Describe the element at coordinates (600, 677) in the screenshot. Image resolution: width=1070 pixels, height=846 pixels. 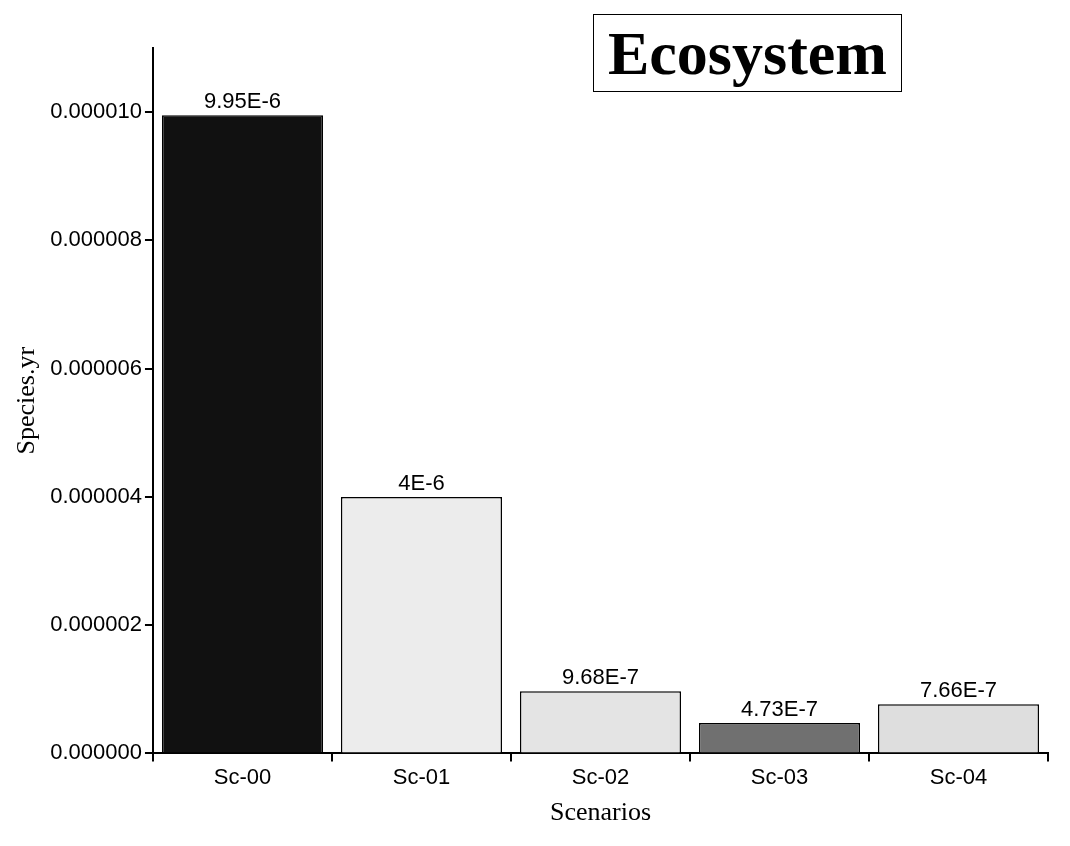
I see `data-label: 9.68E-7` at that location.